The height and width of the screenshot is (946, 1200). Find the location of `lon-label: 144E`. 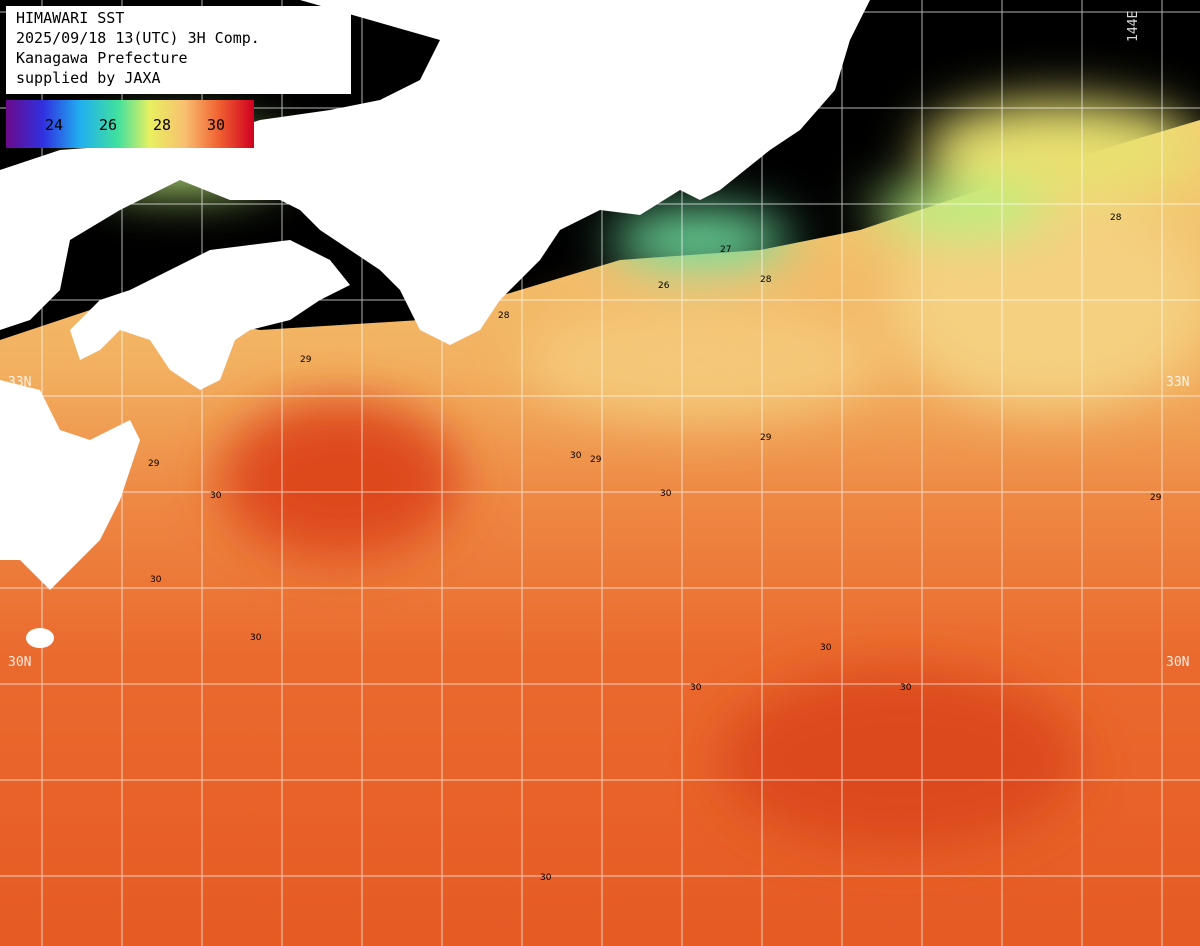

lon-label: 144E is located at coordinates (1133, 26).